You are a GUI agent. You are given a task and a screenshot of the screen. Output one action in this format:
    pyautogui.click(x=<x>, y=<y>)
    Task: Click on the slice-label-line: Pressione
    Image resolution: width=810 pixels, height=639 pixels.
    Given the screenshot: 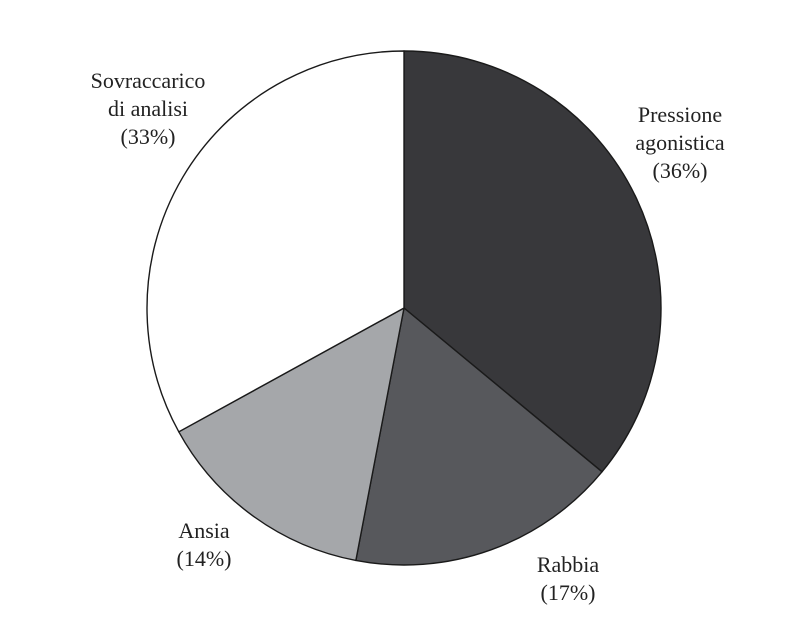 What is the action you would take?
    pyautogui.click(x=680, y=114)
    